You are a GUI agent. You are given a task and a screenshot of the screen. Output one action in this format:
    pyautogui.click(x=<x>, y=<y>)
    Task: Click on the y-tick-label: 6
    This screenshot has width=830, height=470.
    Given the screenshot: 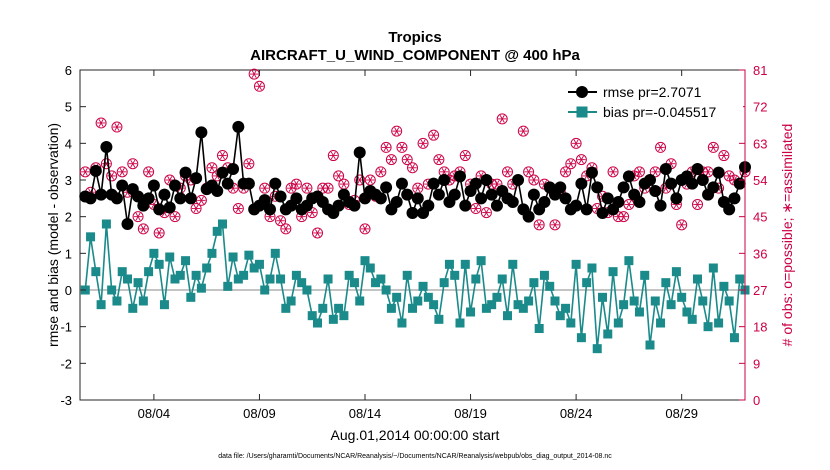 What is the action you would take?
    pyautogui.click(x=68, y=70)
    